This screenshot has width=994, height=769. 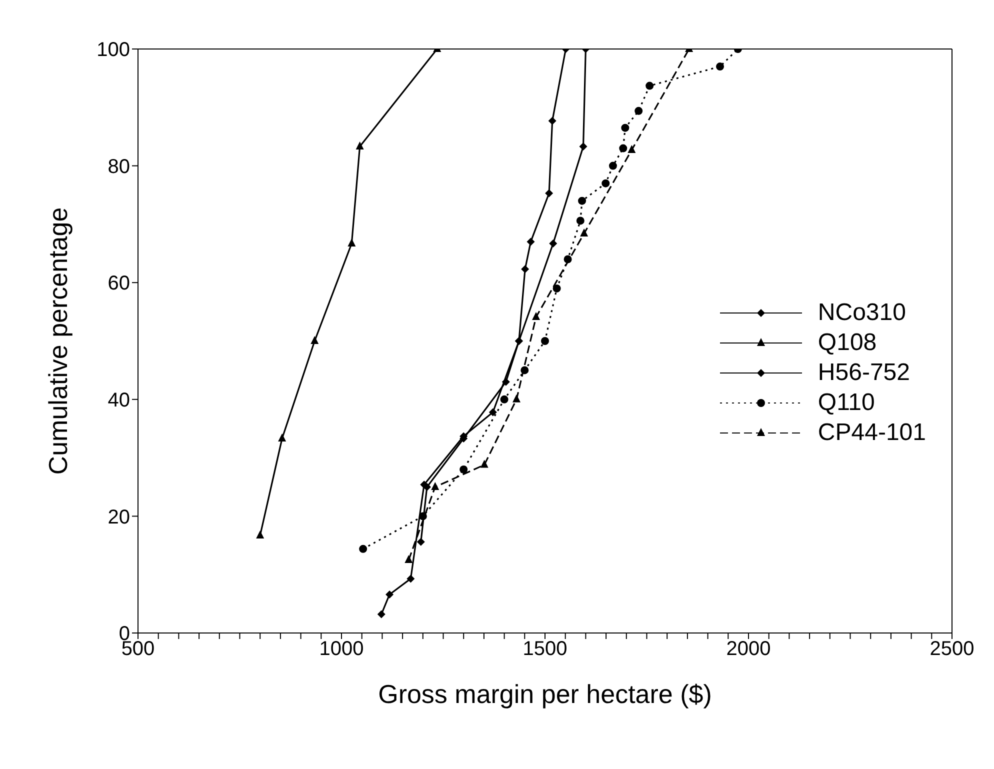 What do you see at coordinates (847, 343) in the screenshot?
I see `legend-label: Q108` at bounding box center [847, 343].